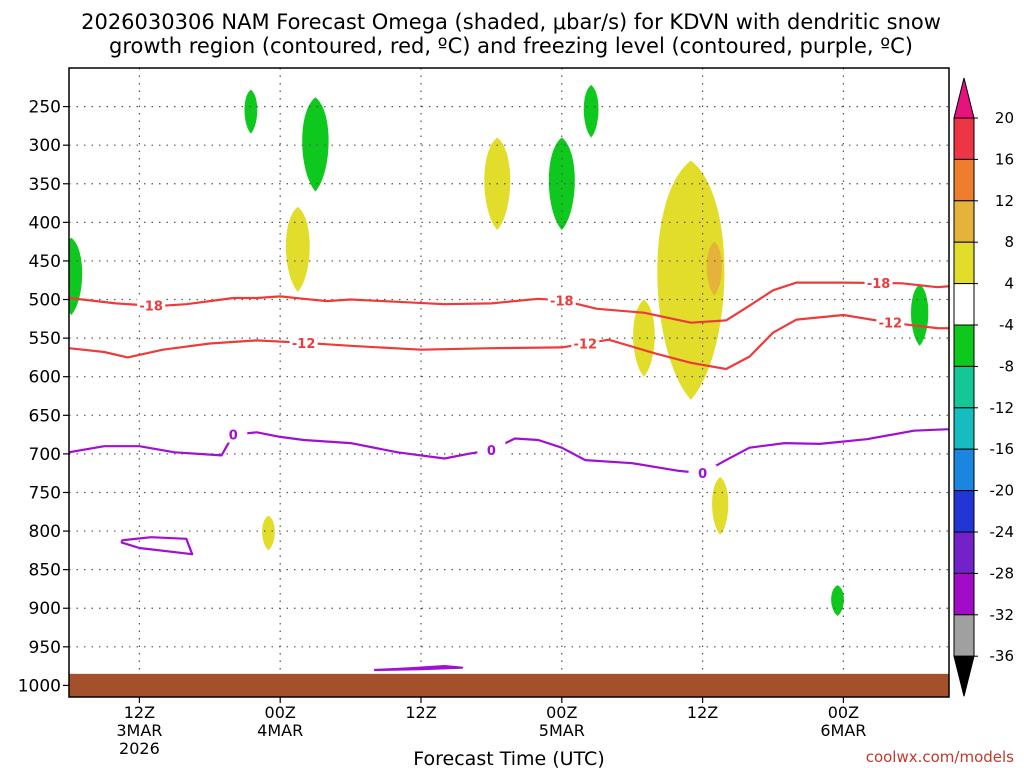 The height and width of the screenshot is (768, 1024). I want to click on x-tick-label: 6MAR, so click(843, 730).